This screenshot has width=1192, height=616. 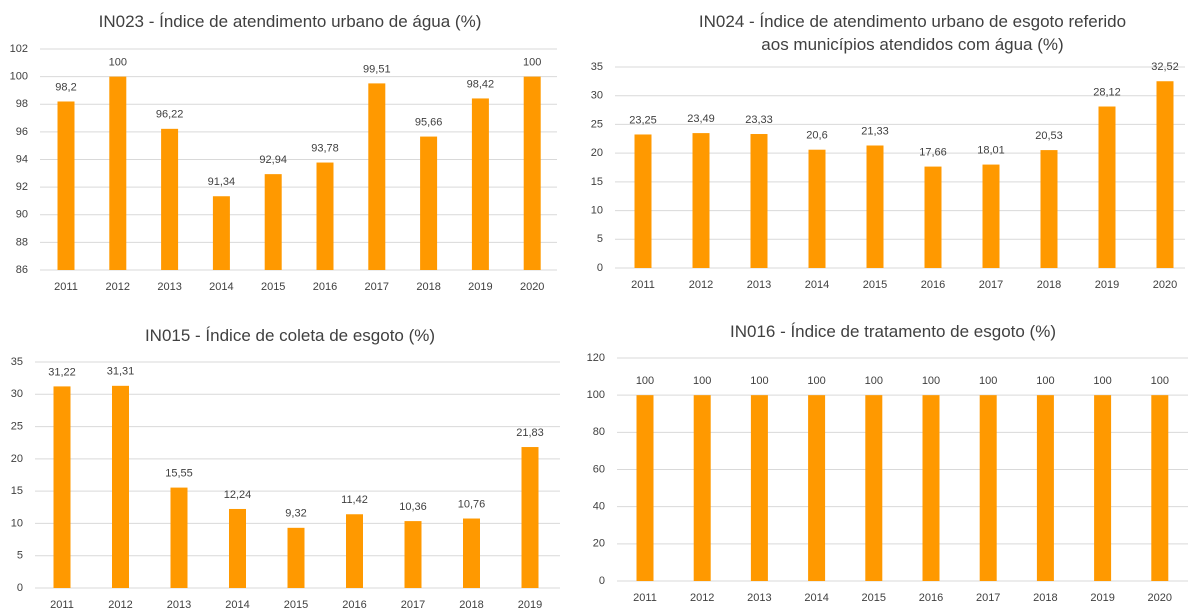 What do you see at coordinates (597, 182) in the screenshot?
I see `y-tick-label: 15` at bounding box center [597, 182].